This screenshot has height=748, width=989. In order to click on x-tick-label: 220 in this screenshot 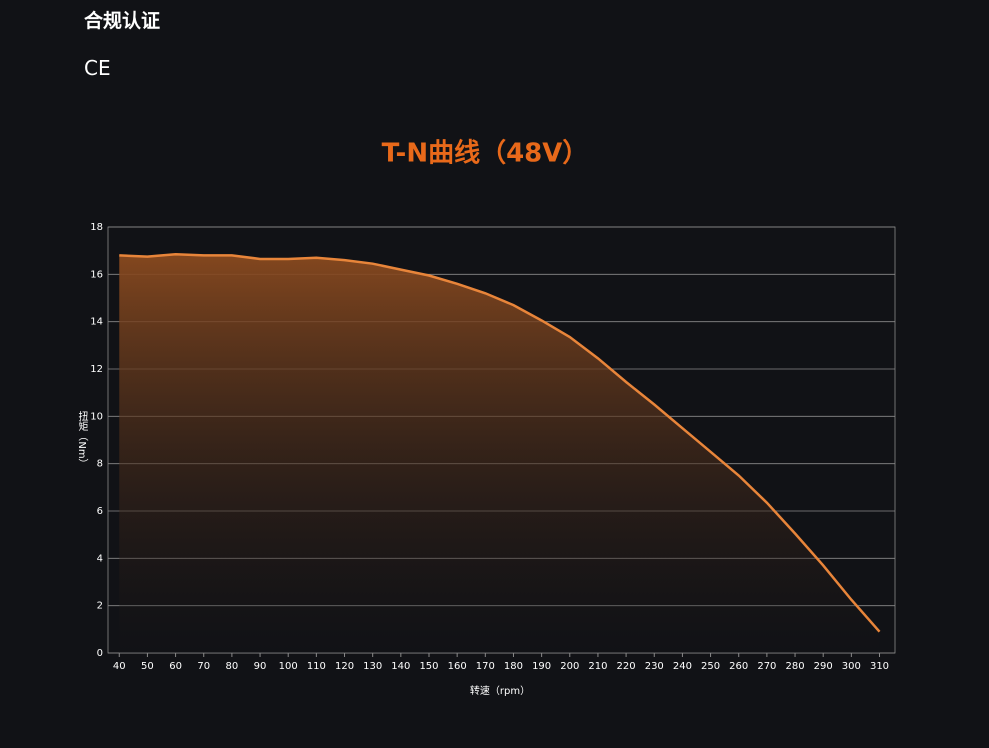, I will do `click(626, 666)`.